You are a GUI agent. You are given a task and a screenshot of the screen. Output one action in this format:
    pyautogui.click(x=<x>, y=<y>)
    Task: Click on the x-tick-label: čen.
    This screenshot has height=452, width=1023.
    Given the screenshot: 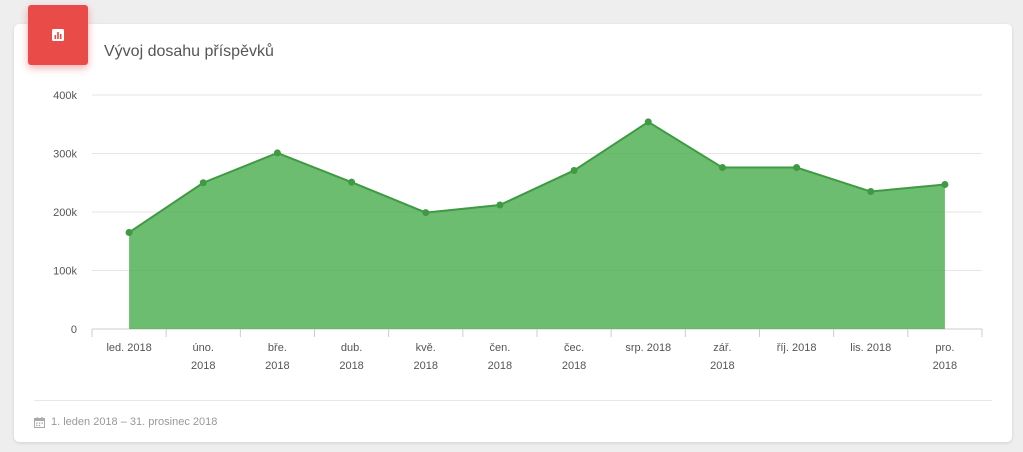 What is the action you would take?
    pyautogui.click(x=500, y=348)
    